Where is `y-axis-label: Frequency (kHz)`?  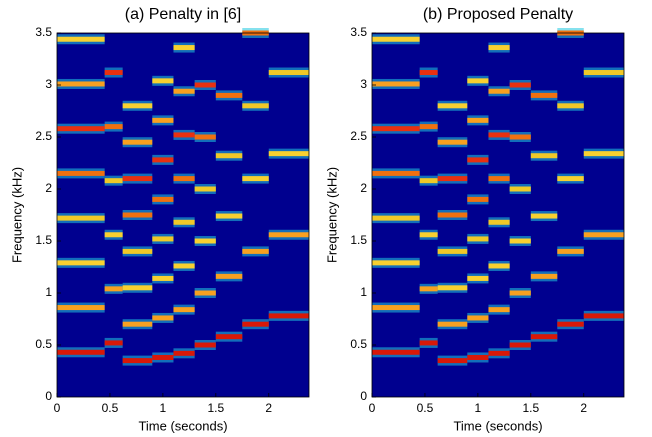 y-axis-label: Frequency (kHz) is located at coordinates (331, 215).